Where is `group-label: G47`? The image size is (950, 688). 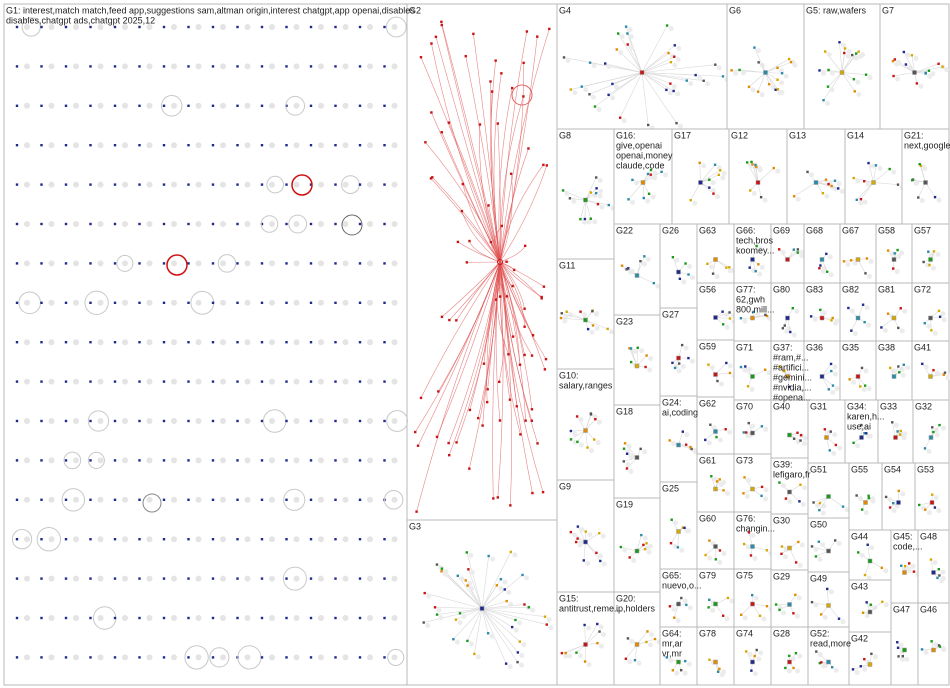 group-label: G47 is located at coordinates (901, 609).